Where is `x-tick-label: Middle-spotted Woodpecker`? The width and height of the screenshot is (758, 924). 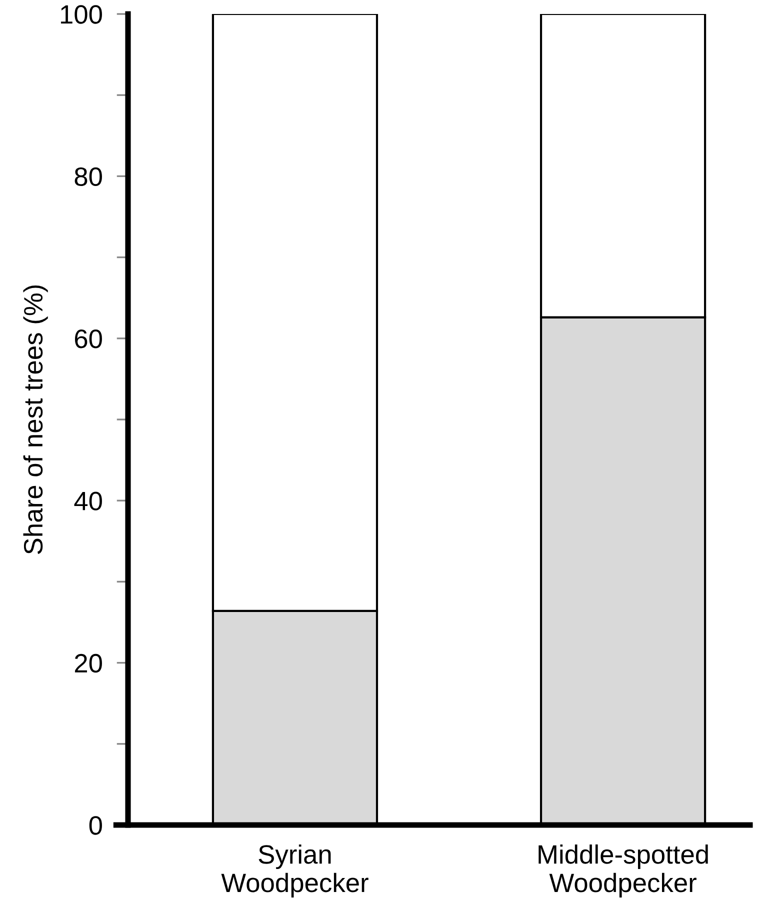
x-tick-label: Middle-spotted Woodpecker is located at coordinates (623, 871).